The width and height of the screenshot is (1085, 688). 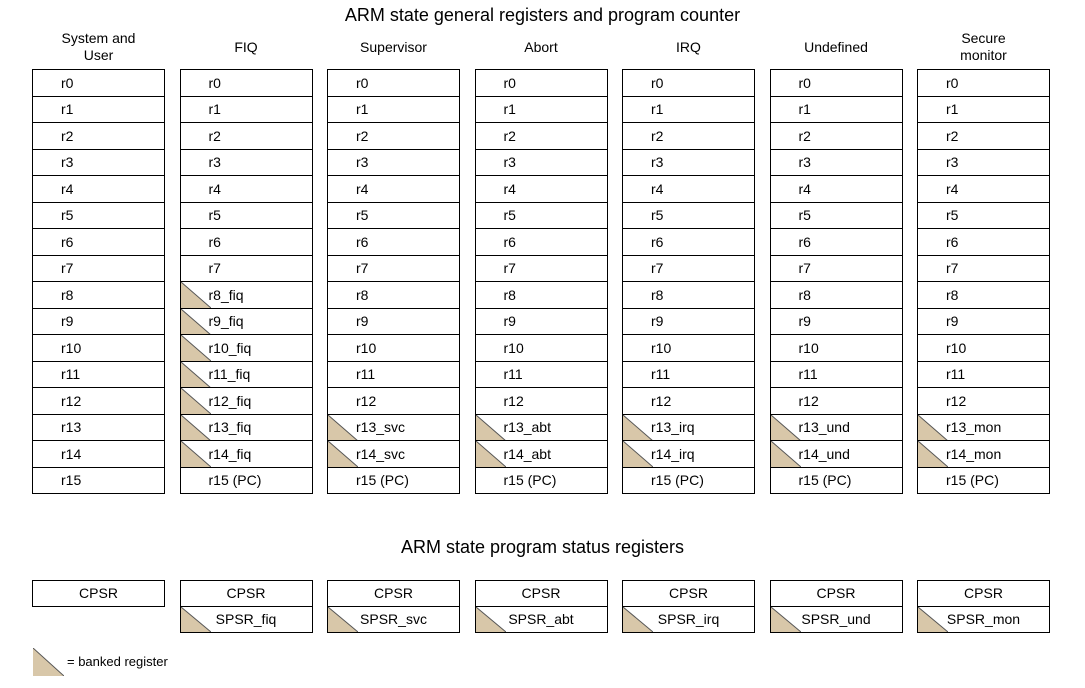 I want to click on banked-register-cell: r14_mon, so click(x=983, y=454).